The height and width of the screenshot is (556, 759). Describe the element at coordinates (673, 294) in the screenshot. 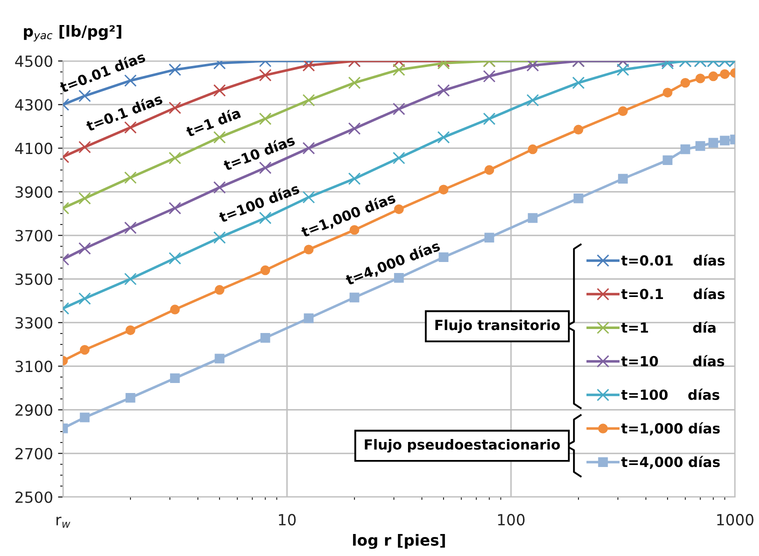

I see `legend-label: t=0.1 días` at that location.